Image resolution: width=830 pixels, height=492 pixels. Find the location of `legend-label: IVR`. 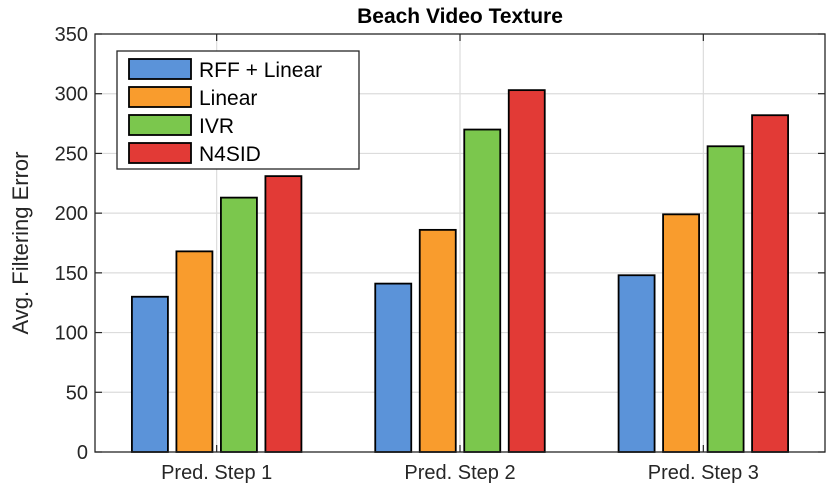

legend-label: IVR is located at coordinates (216, 126).